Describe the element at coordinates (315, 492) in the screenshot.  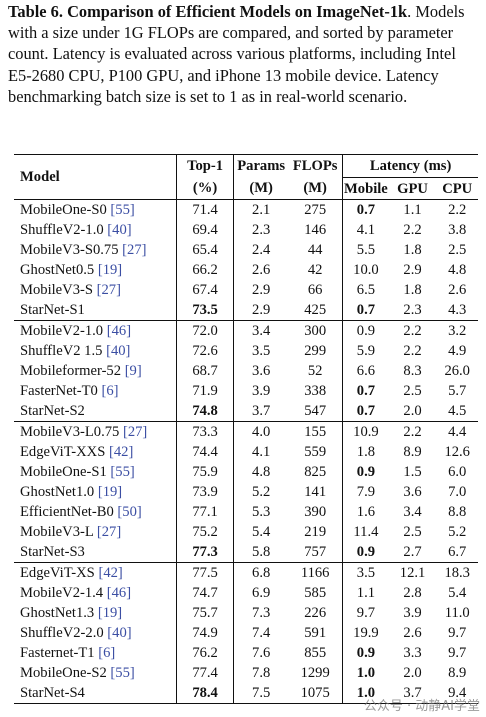
I see `flops-cell: 141` at that location.